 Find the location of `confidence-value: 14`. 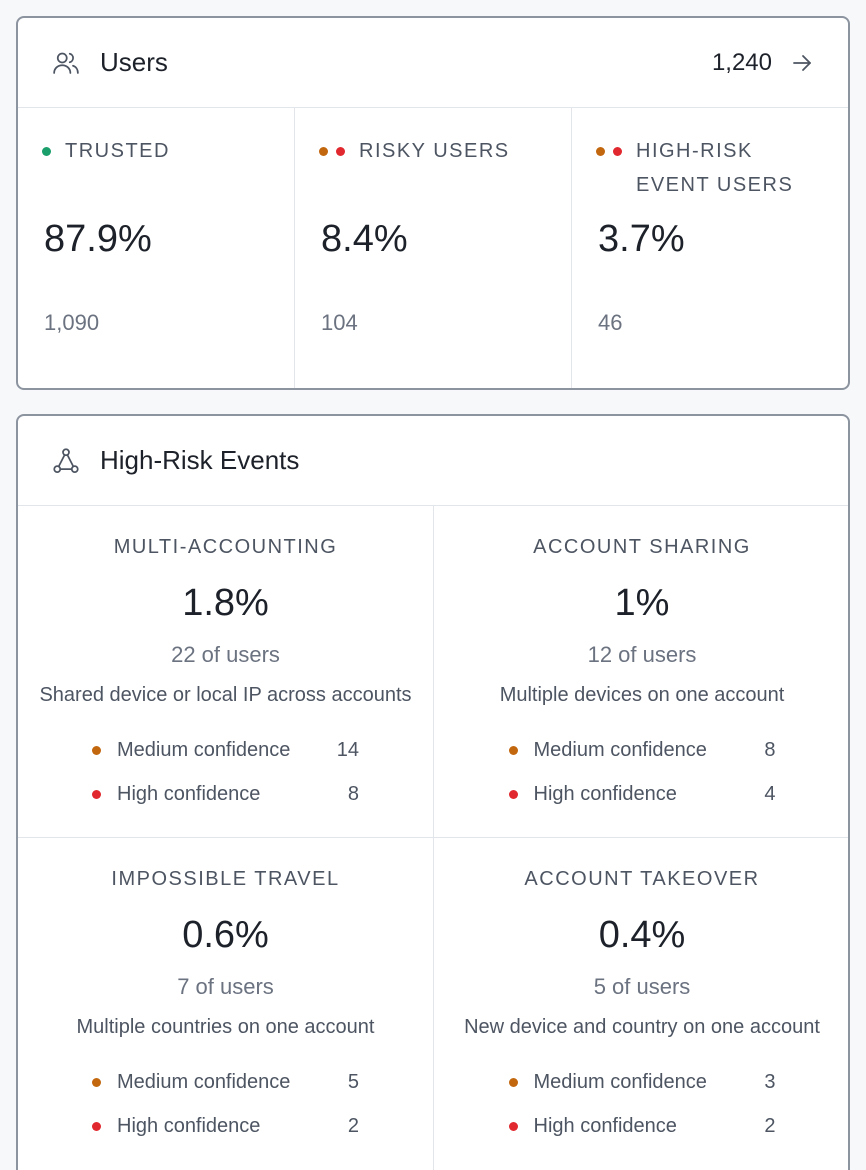

confidence-value: 14 is located at coordinates (347, 749).